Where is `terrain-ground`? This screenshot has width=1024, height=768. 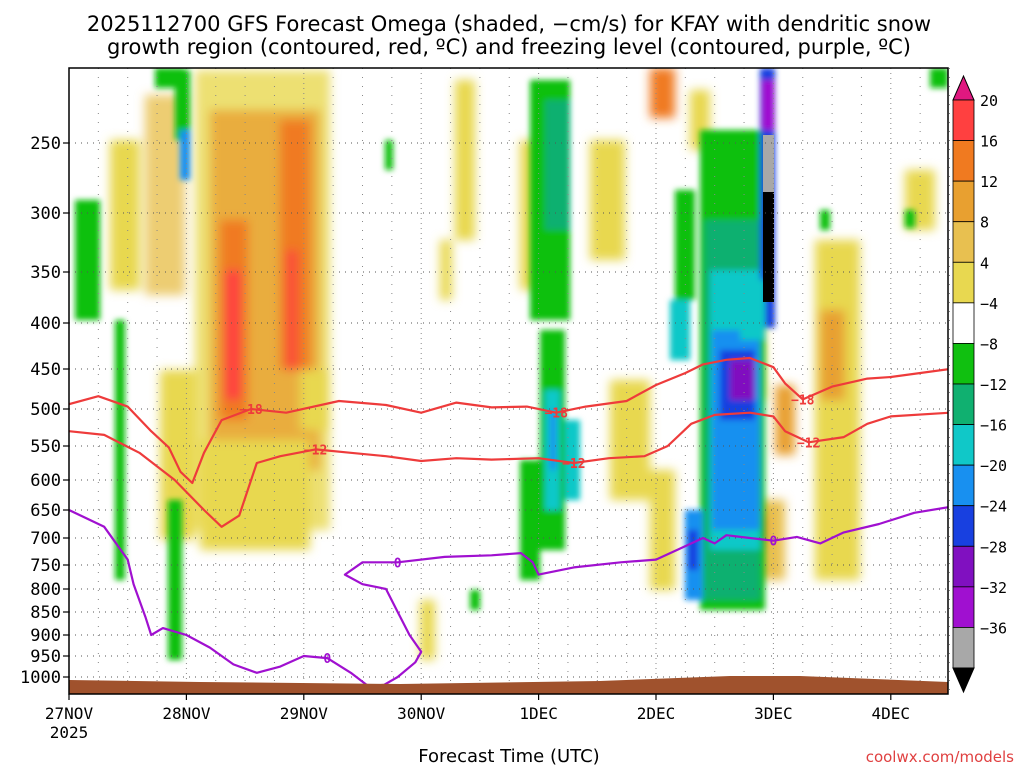
terrain-ground is located at coordinates (508, 685).